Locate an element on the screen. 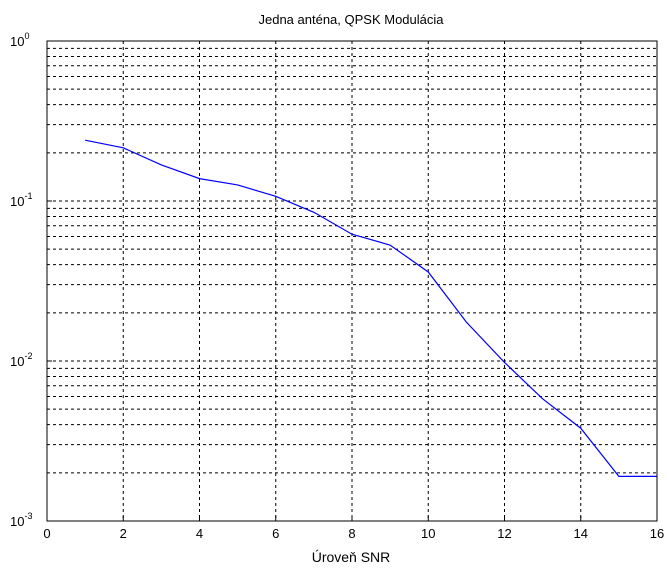  x-tick-label-8: 16 is located at coordinates (657, 533).